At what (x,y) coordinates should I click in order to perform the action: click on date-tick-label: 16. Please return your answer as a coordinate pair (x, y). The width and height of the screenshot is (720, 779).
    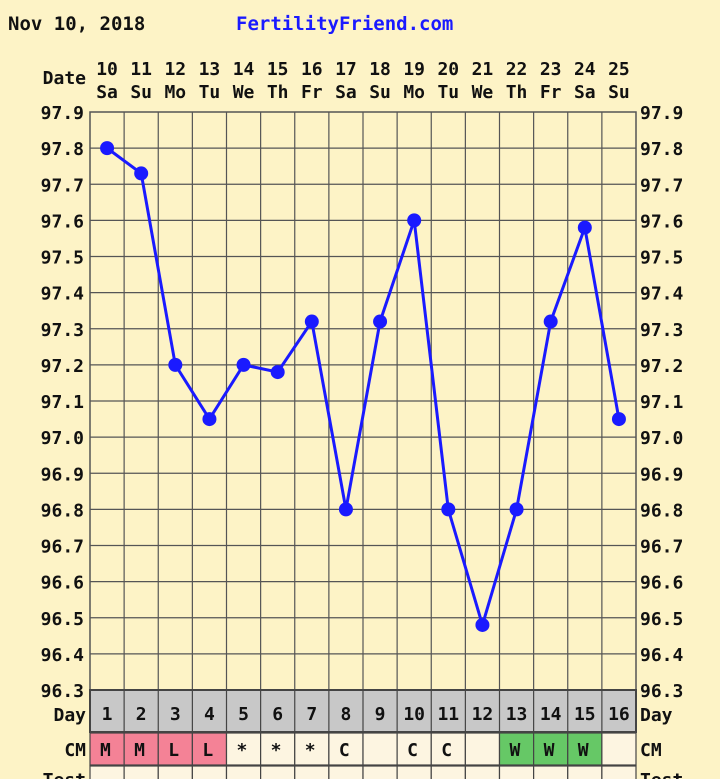
    Looking at the image, I should click on (312, 69).